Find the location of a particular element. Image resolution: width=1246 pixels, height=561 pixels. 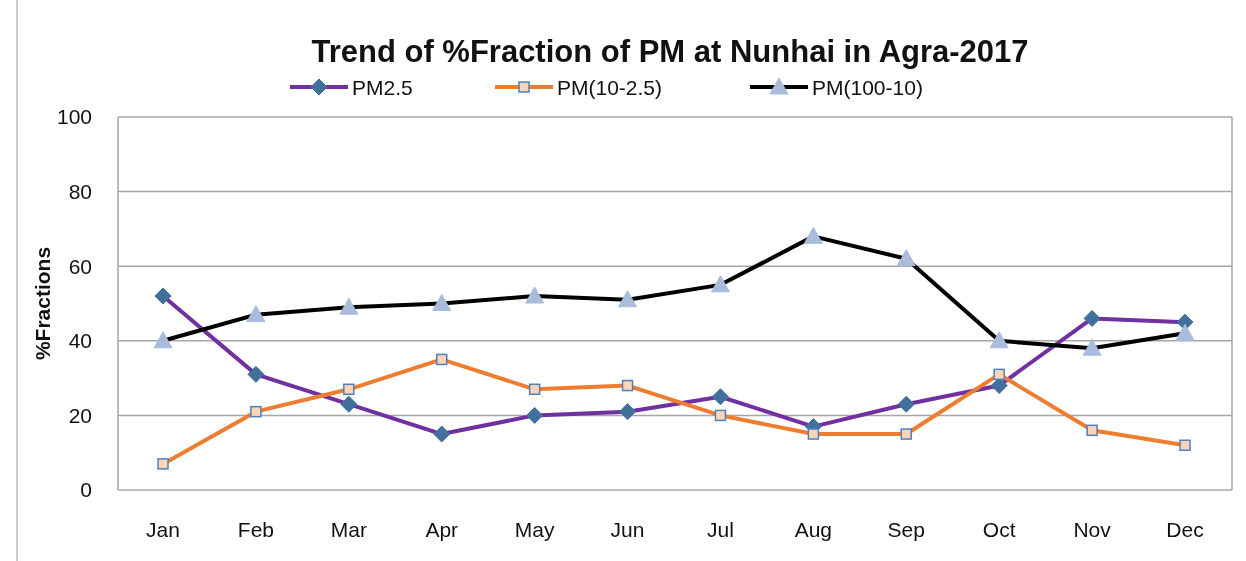

x-tick-label: Feb is located at coordinates (255, 529).